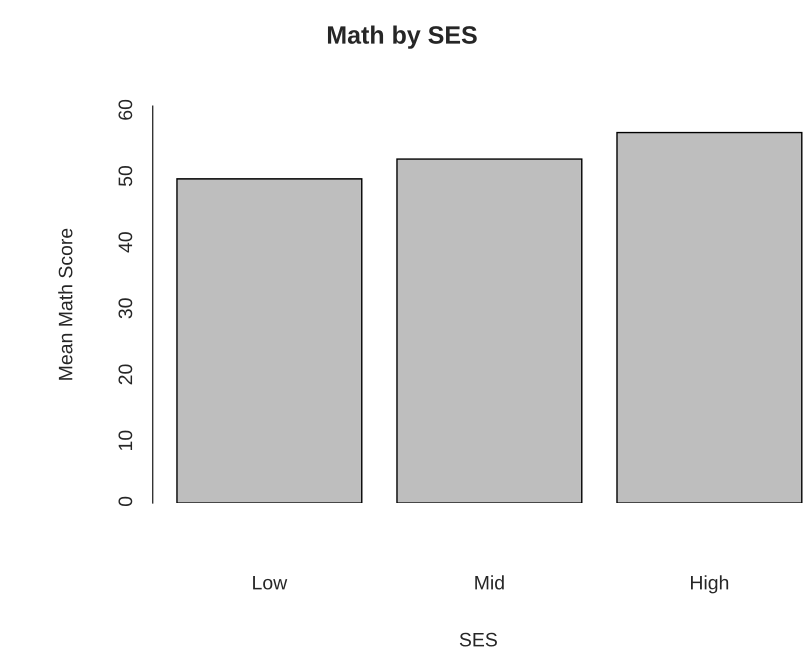  I want to click on y-tick-label: 30, so click(125, 308).